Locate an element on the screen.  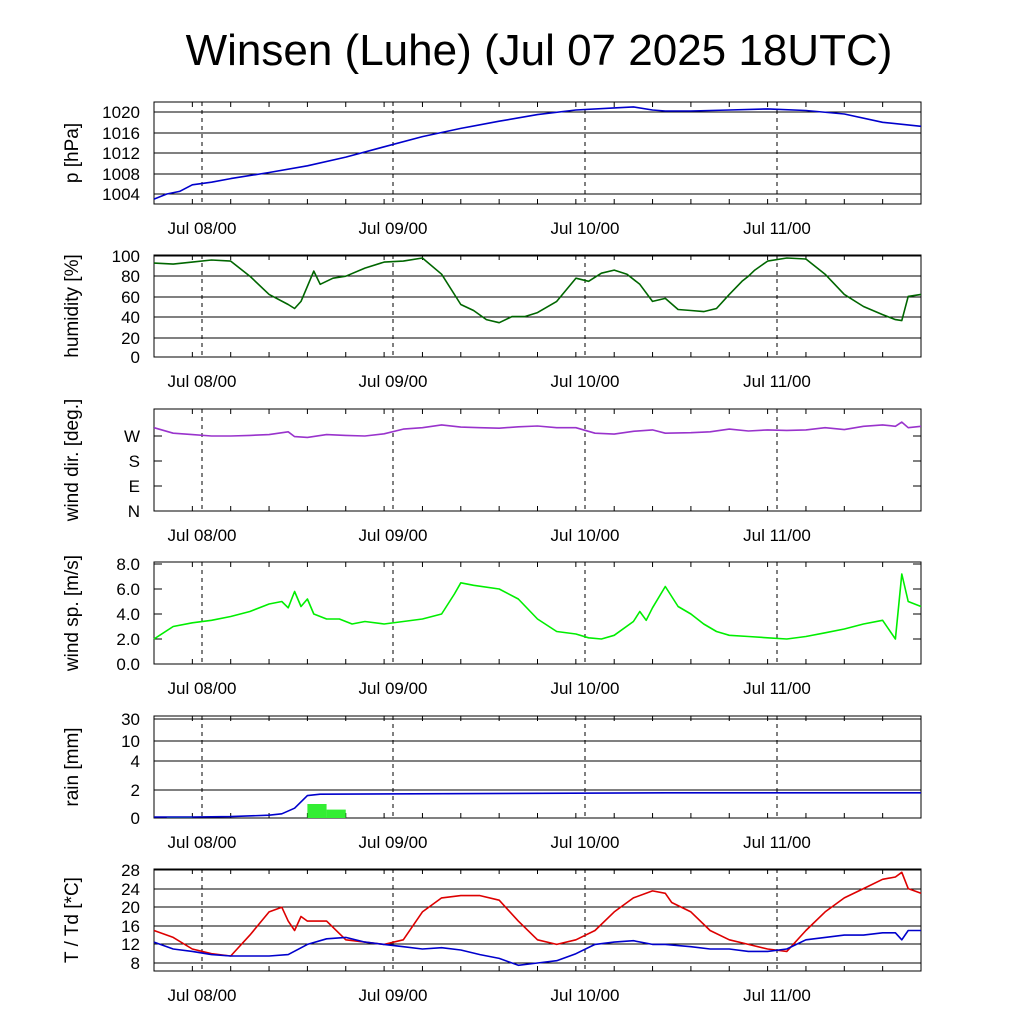
y-tick-label: 6.0 is located at coordinates (128, 589).